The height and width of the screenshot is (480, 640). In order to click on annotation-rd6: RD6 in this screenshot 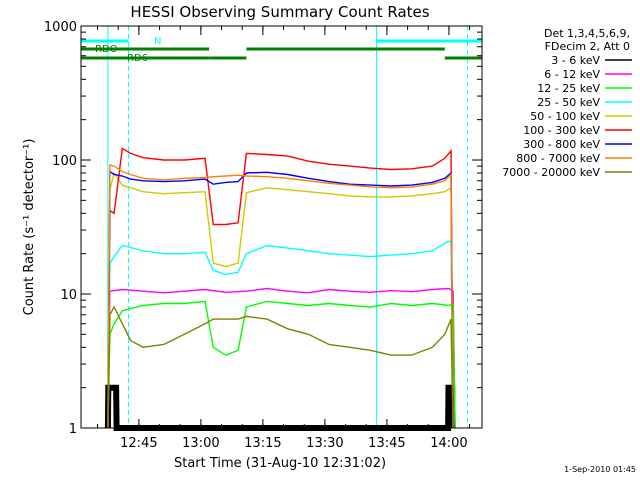, I will do `click(137, 58)`.